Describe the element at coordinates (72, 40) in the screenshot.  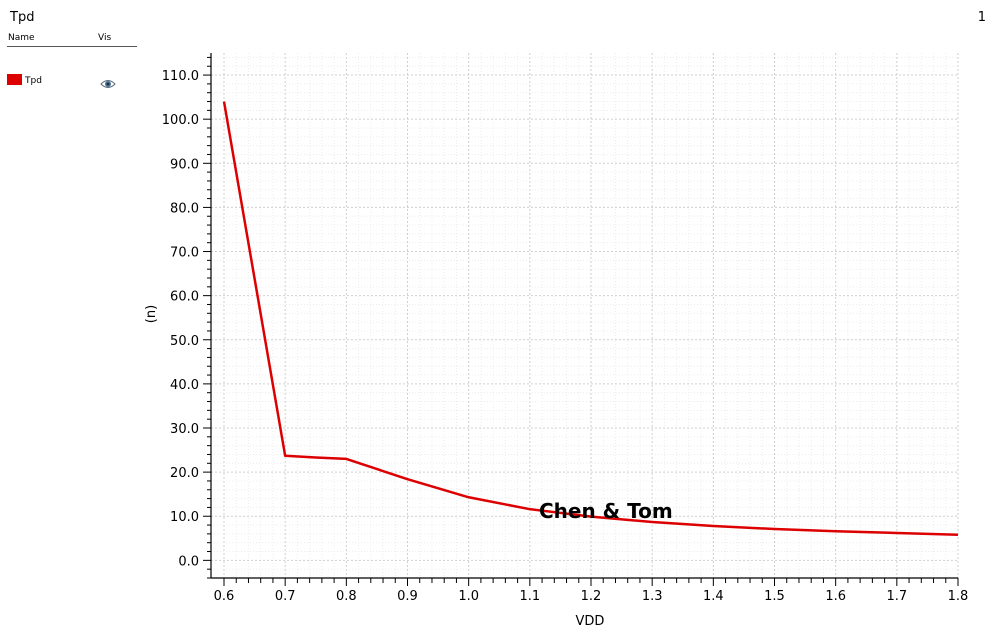
I see `legend-header: Name Vis` at that location.